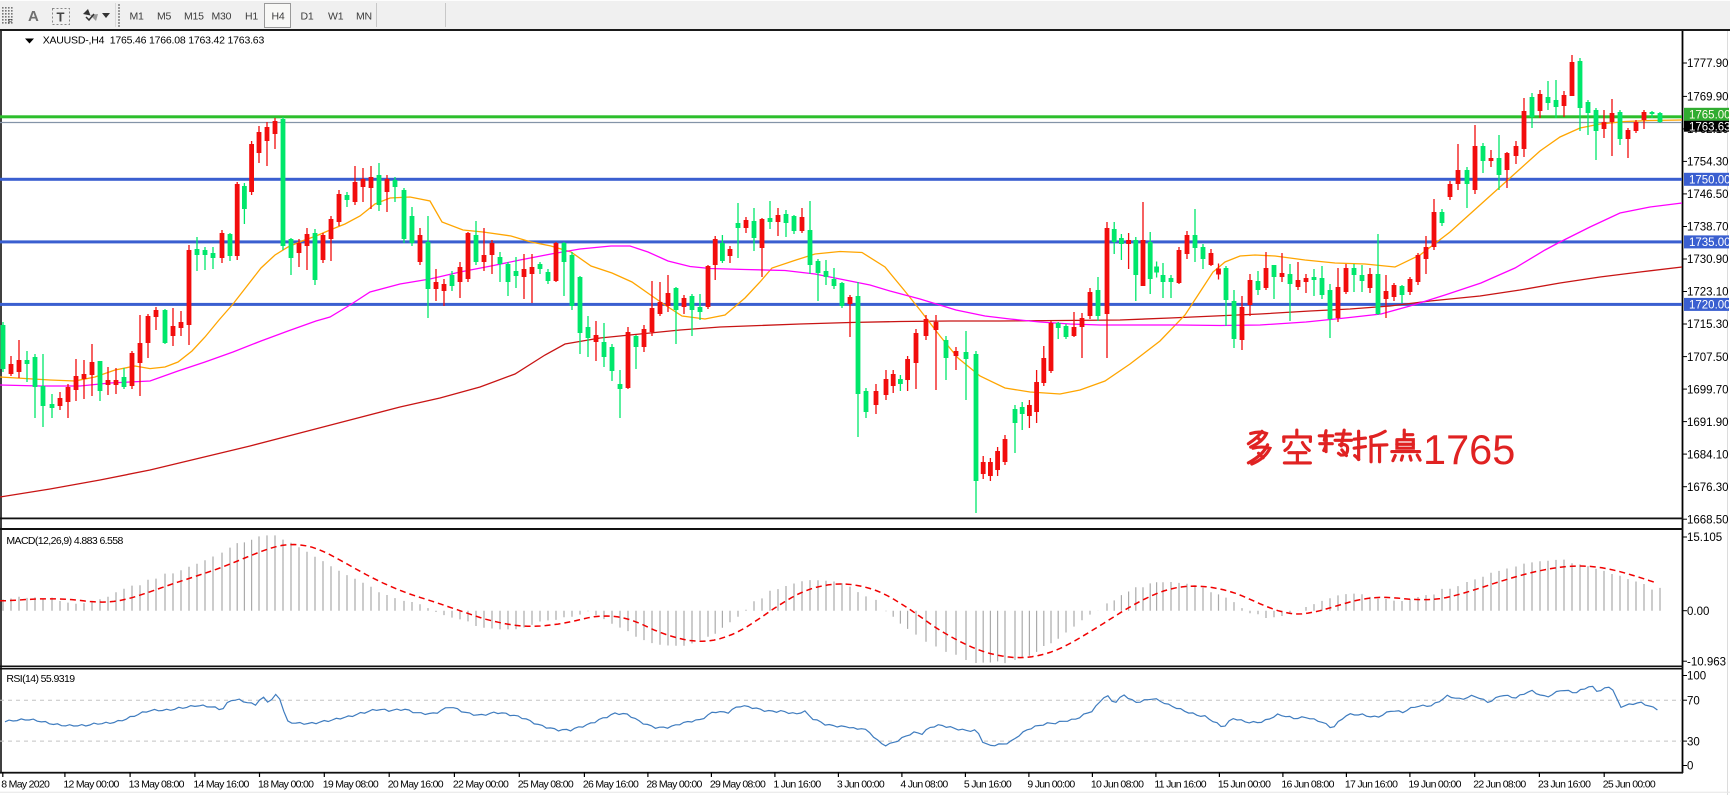 The image size is (1730, 795). Describe the element at coordinates (1244, 785) in the screenshot. I see `svg-text: 15 Jun 00:00` at that location.